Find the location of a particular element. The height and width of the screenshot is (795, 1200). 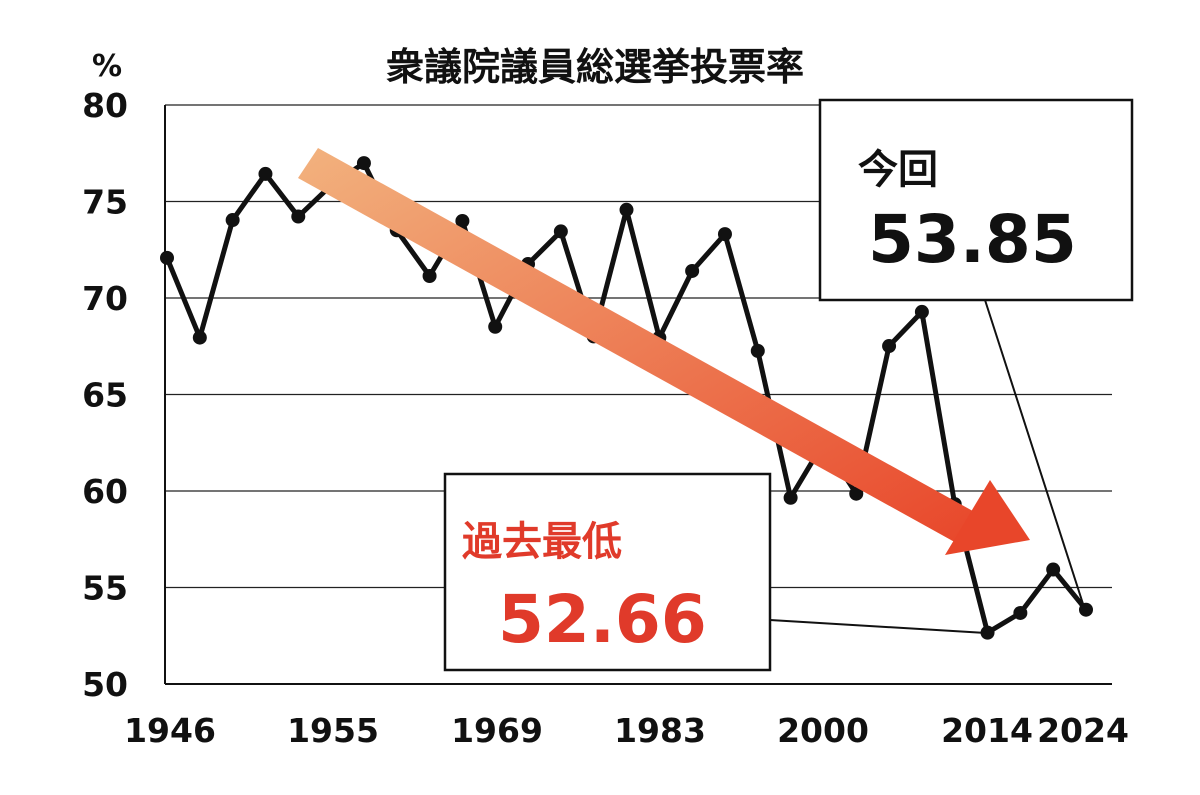

callout-current-value: 53.85 is located at coordinates (972, 239).